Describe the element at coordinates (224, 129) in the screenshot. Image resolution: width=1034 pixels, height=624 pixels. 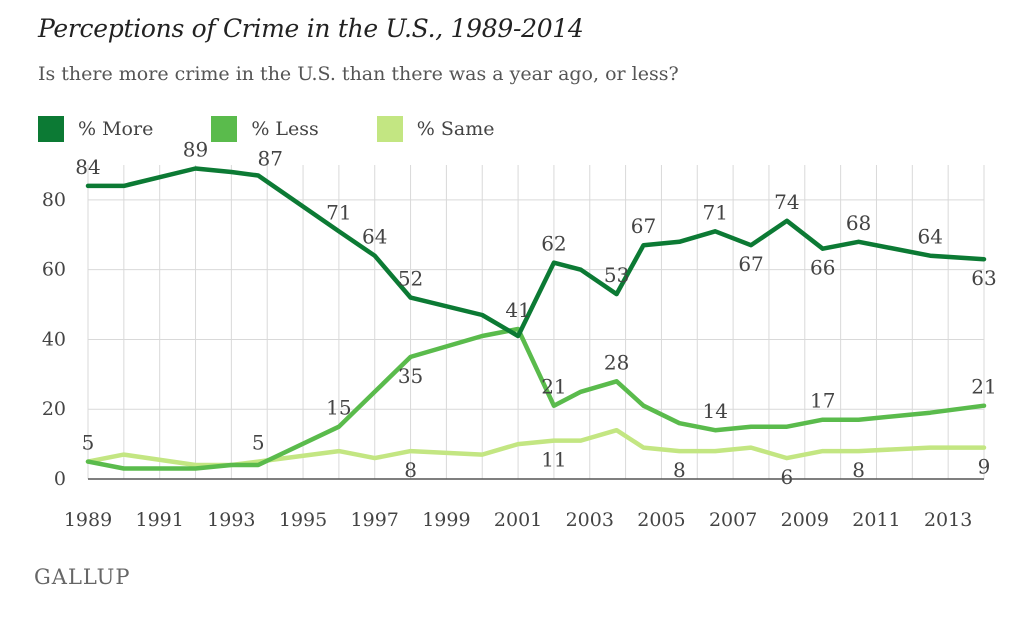
I see `legend-swatch-less` at that location.